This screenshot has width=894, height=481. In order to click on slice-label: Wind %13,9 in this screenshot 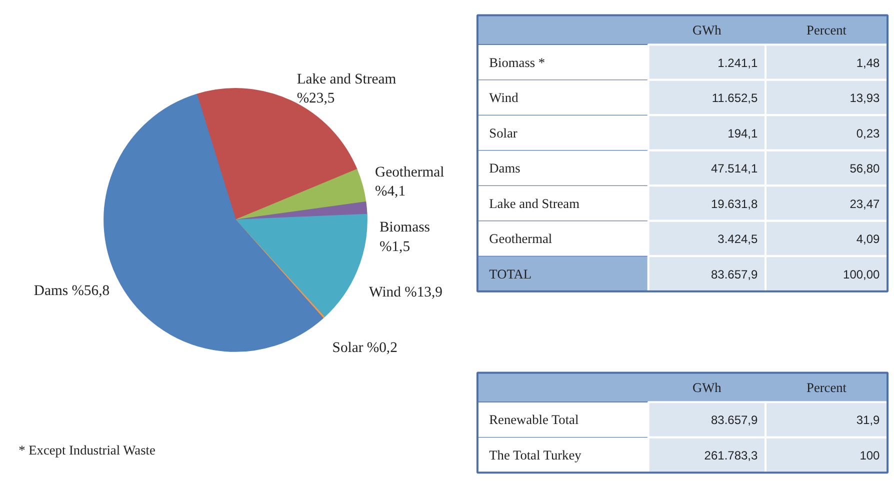, I will do `click(405, 292)`.